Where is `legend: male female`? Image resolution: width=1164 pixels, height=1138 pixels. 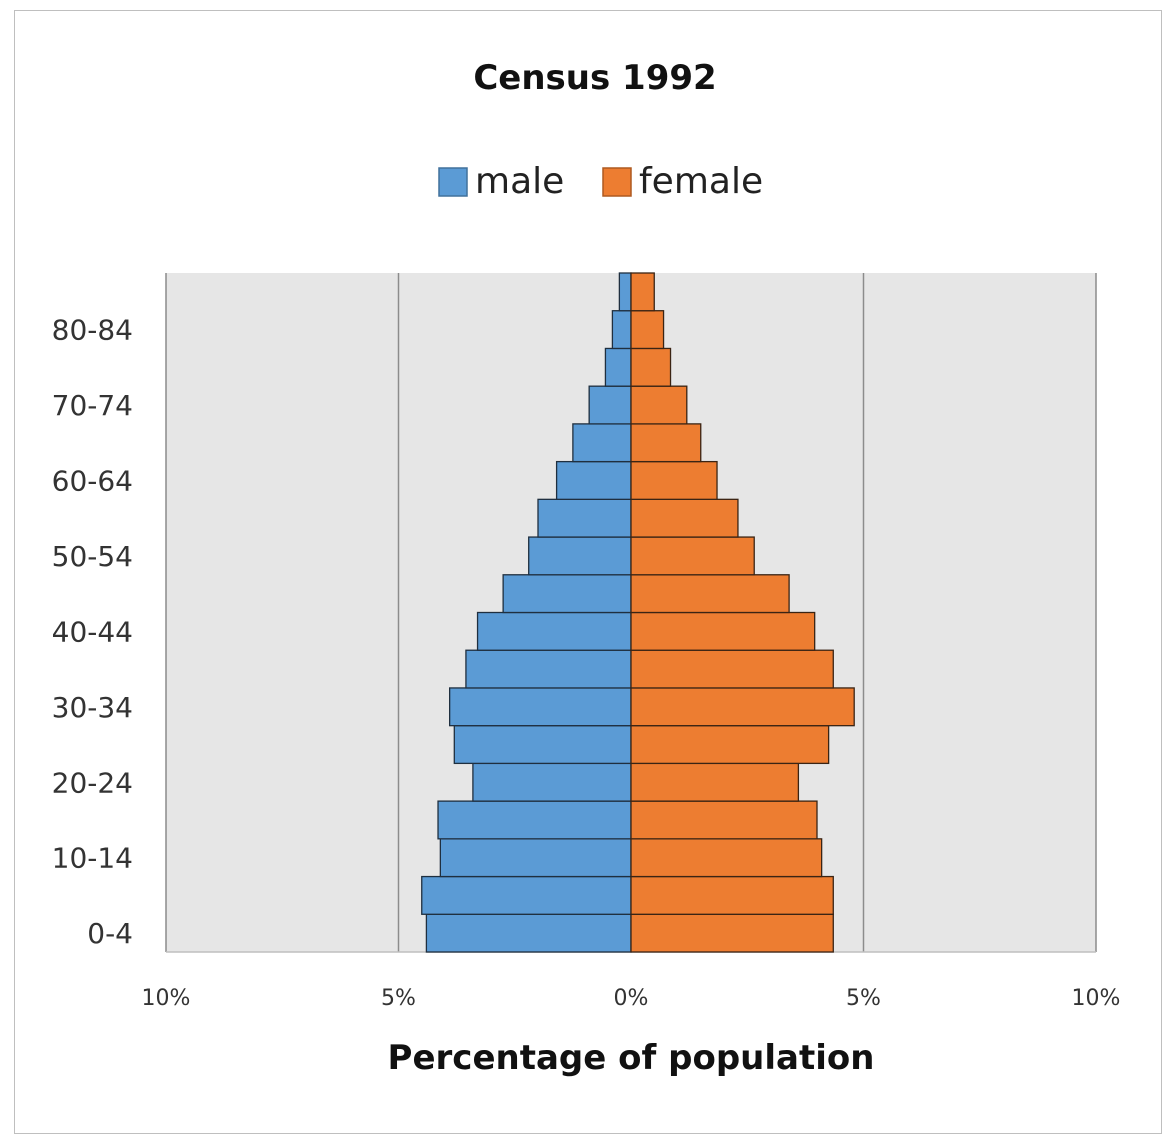
legend: male female is located at coordinates (600, 181).